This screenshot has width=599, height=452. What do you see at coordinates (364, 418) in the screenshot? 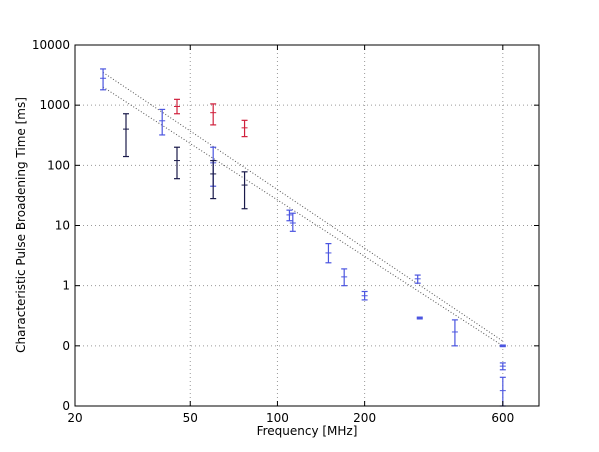
I see `x-tick-label: 200` at bounding box center [364, 418].